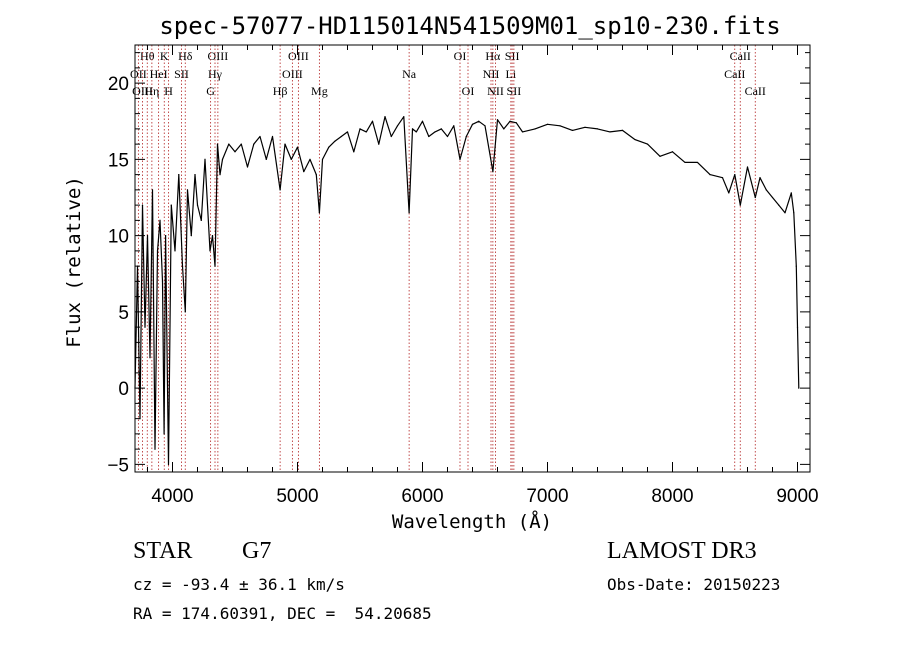 The image size is (900, 649). I want to click on spectral-line-label: H, so click(168, 91).